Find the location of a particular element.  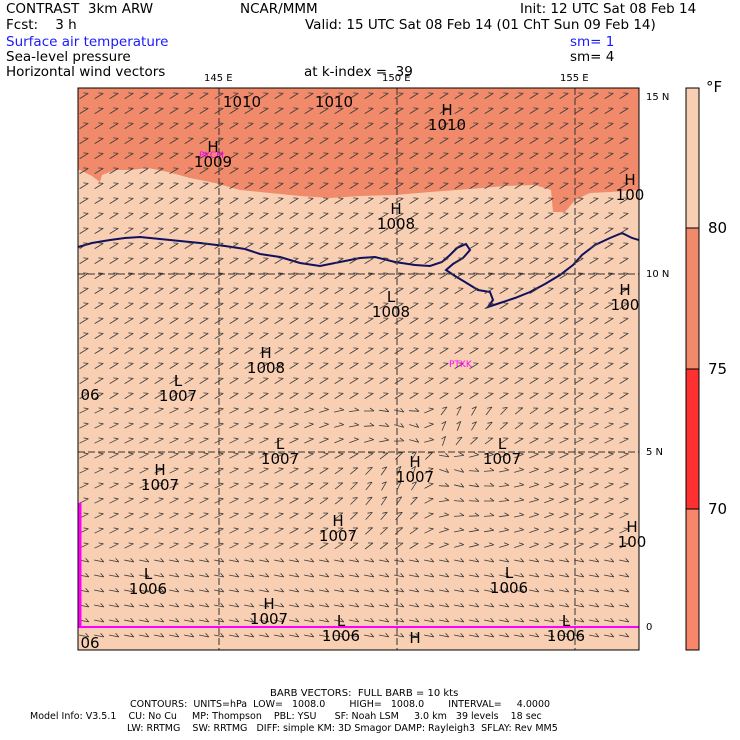

init-time: Init: 12 UTC Sat 08 Feb 14 is located at coordinates (608, 9).